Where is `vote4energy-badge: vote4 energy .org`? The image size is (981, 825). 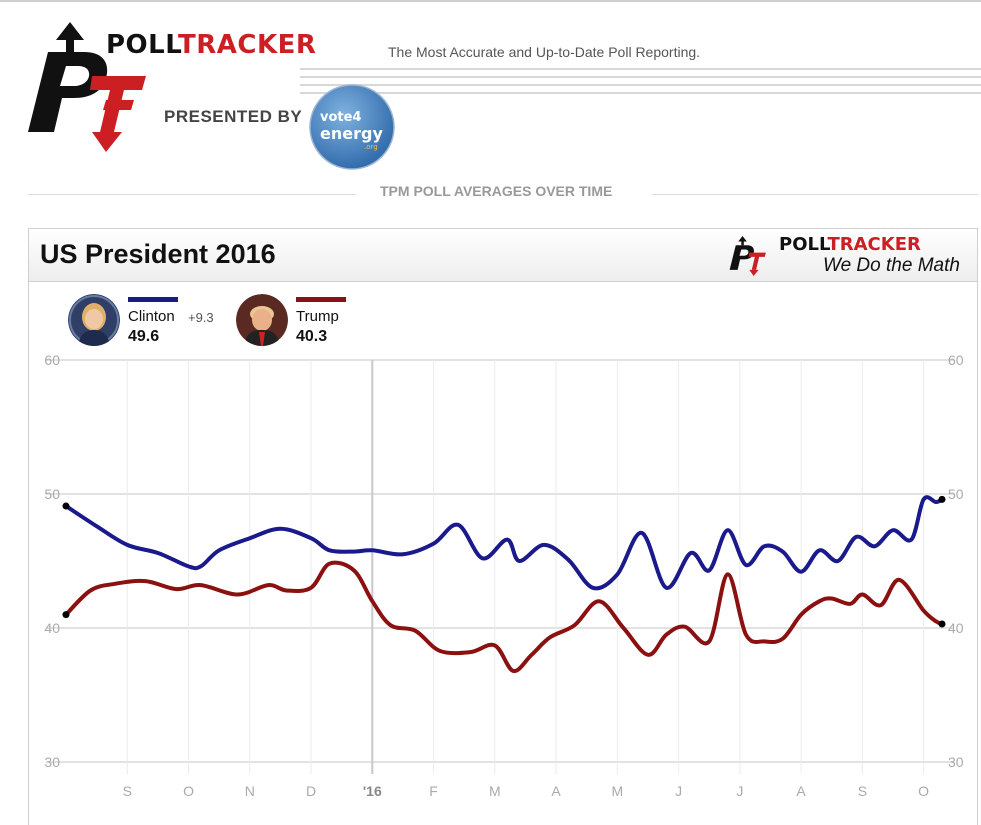
vote4energy-badge: vote4 energy .org is located at coordinates (352, 127).